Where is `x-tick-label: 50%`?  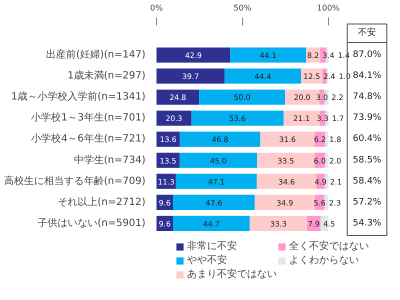 x-tick-label: 50% is located at coordinates (243, 8).